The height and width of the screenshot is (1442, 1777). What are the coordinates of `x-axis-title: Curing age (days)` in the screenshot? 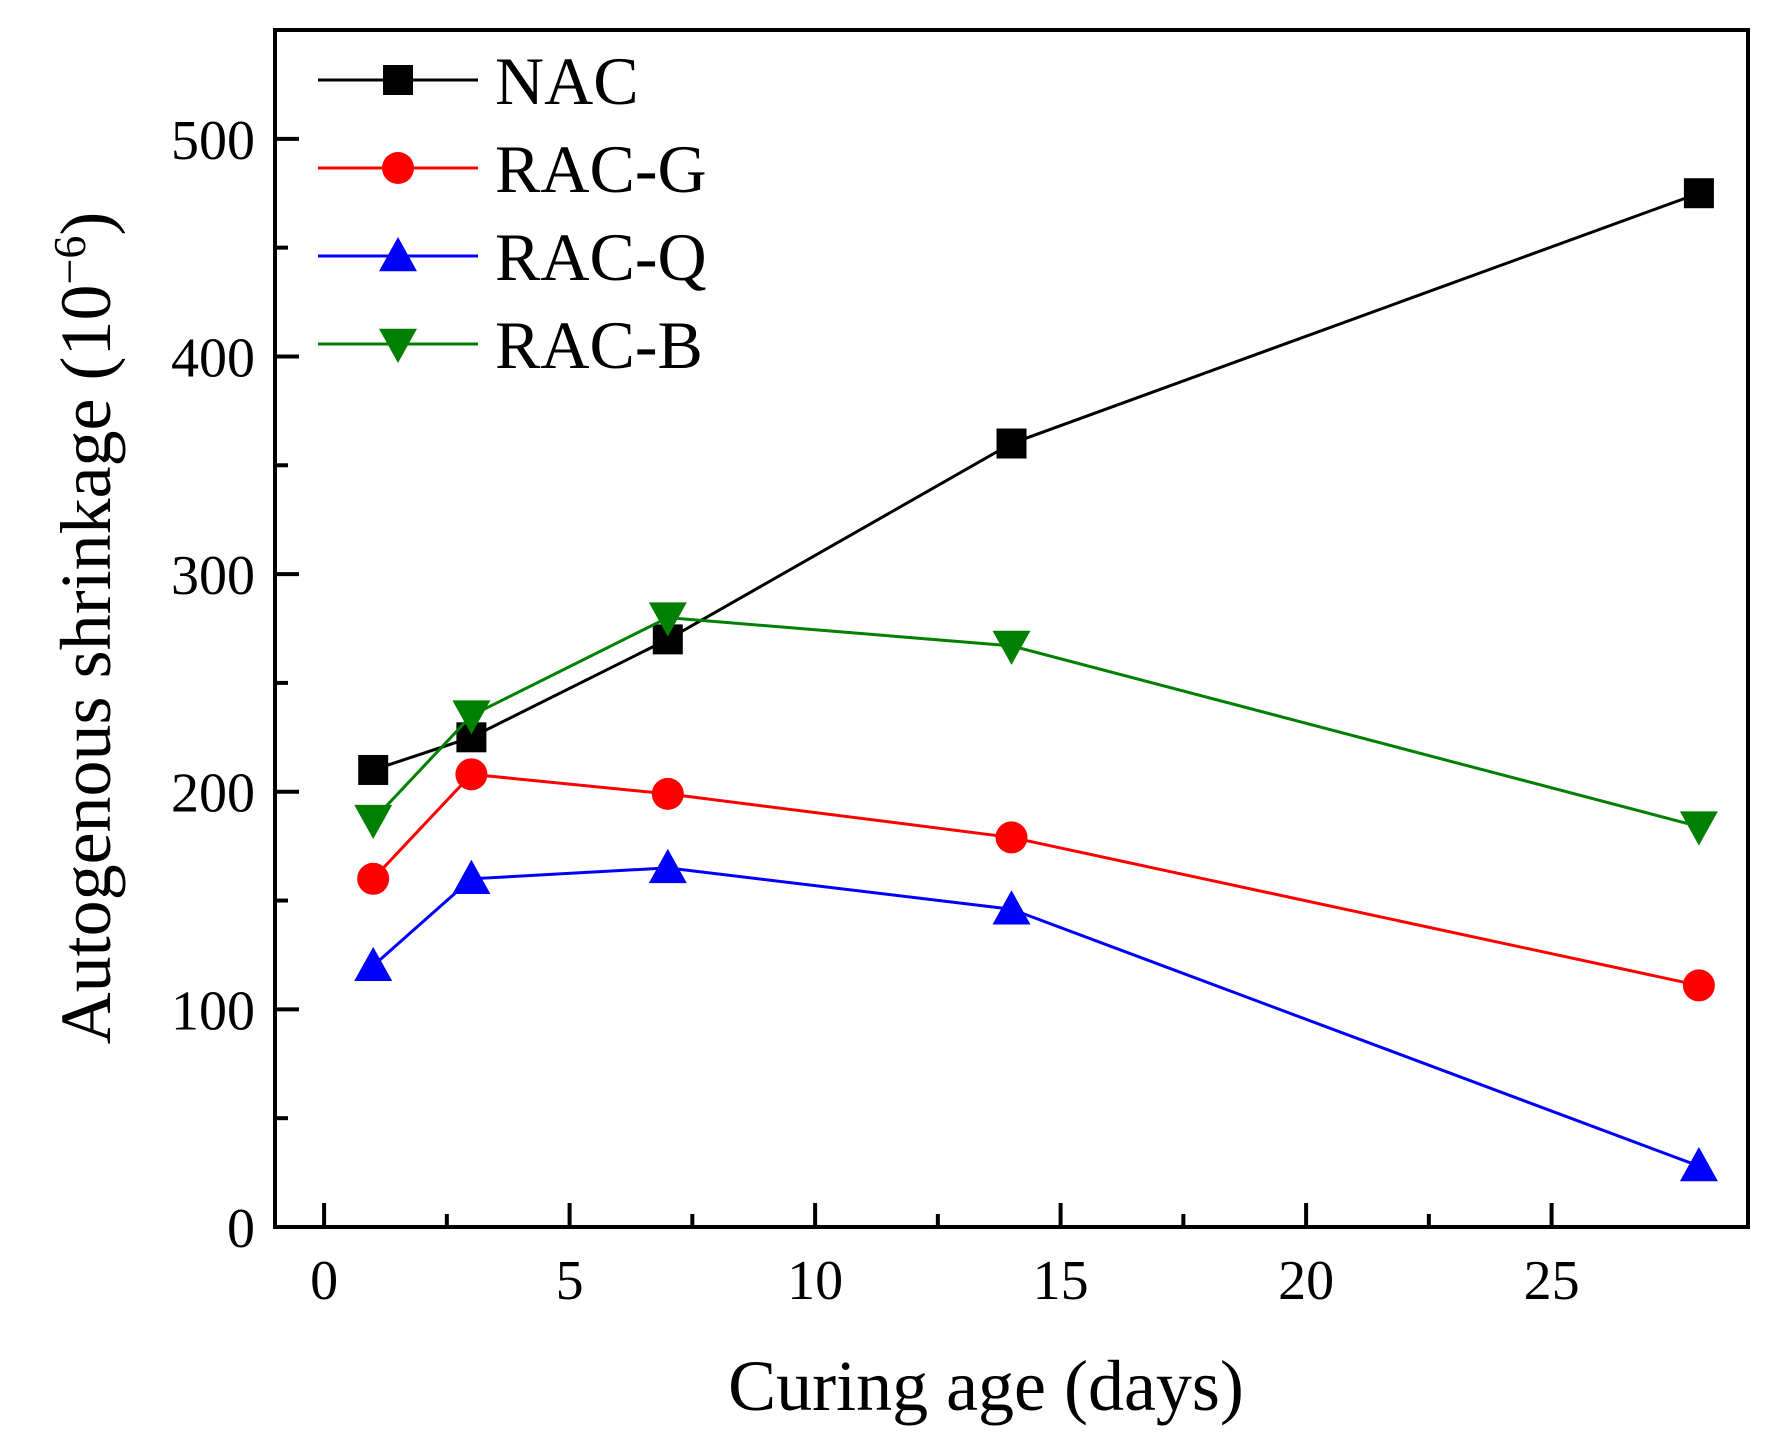 It's located at (986, 1386).